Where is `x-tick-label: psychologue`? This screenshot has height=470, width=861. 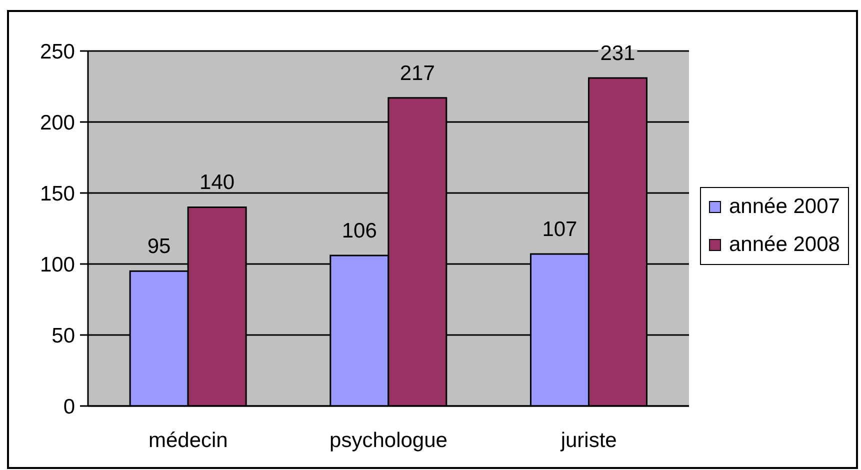 x-tick-label: psychologue is located at coordinates (389, 440).